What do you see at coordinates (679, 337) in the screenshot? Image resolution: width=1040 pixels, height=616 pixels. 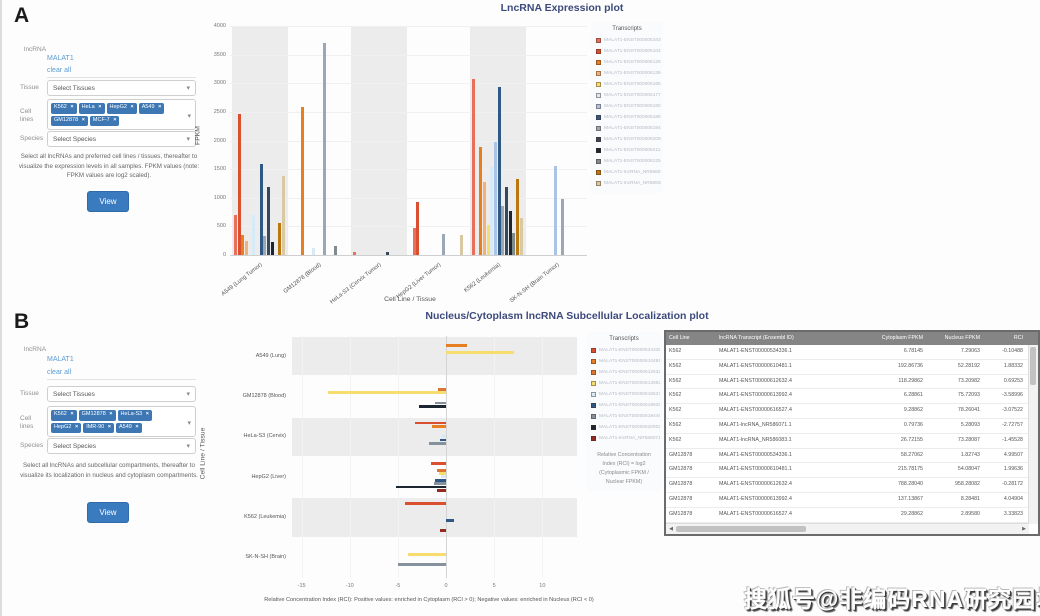 I see `table-header-cell: Cell Line` at bounding box center [679, 337].